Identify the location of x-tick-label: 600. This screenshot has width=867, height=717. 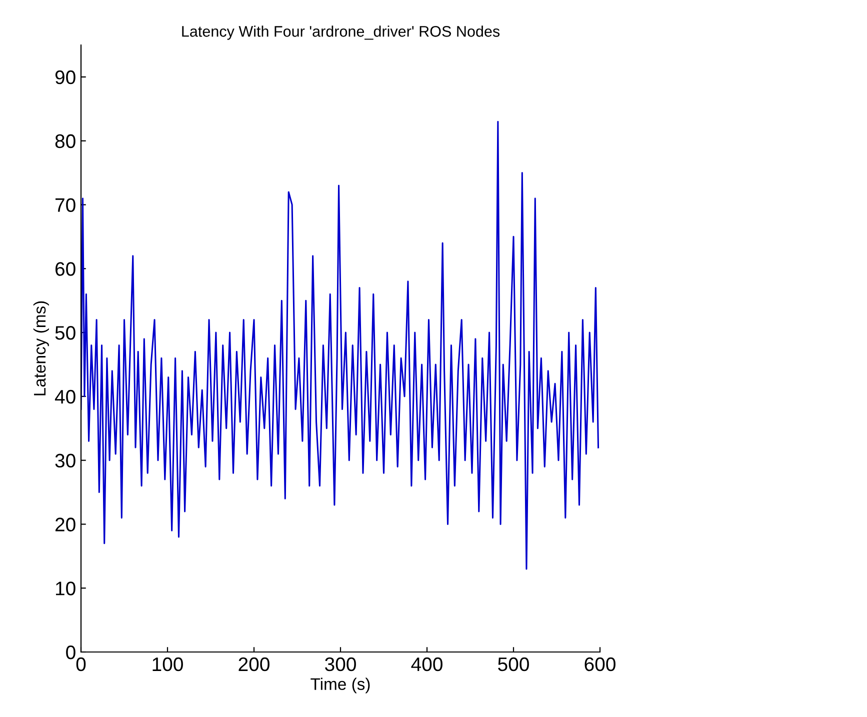
(600, 664).